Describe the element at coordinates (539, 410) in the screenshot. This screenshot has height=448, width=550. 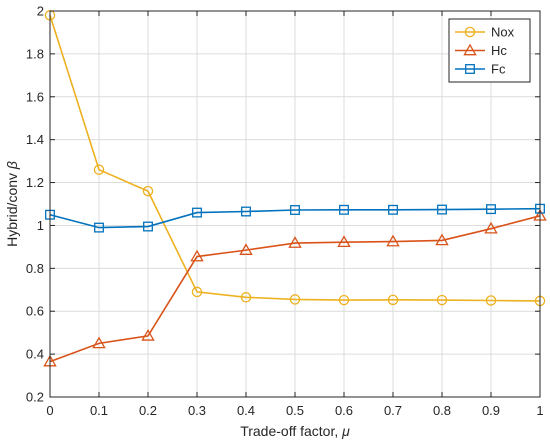
I see `x-tick-label: 1` at that location.